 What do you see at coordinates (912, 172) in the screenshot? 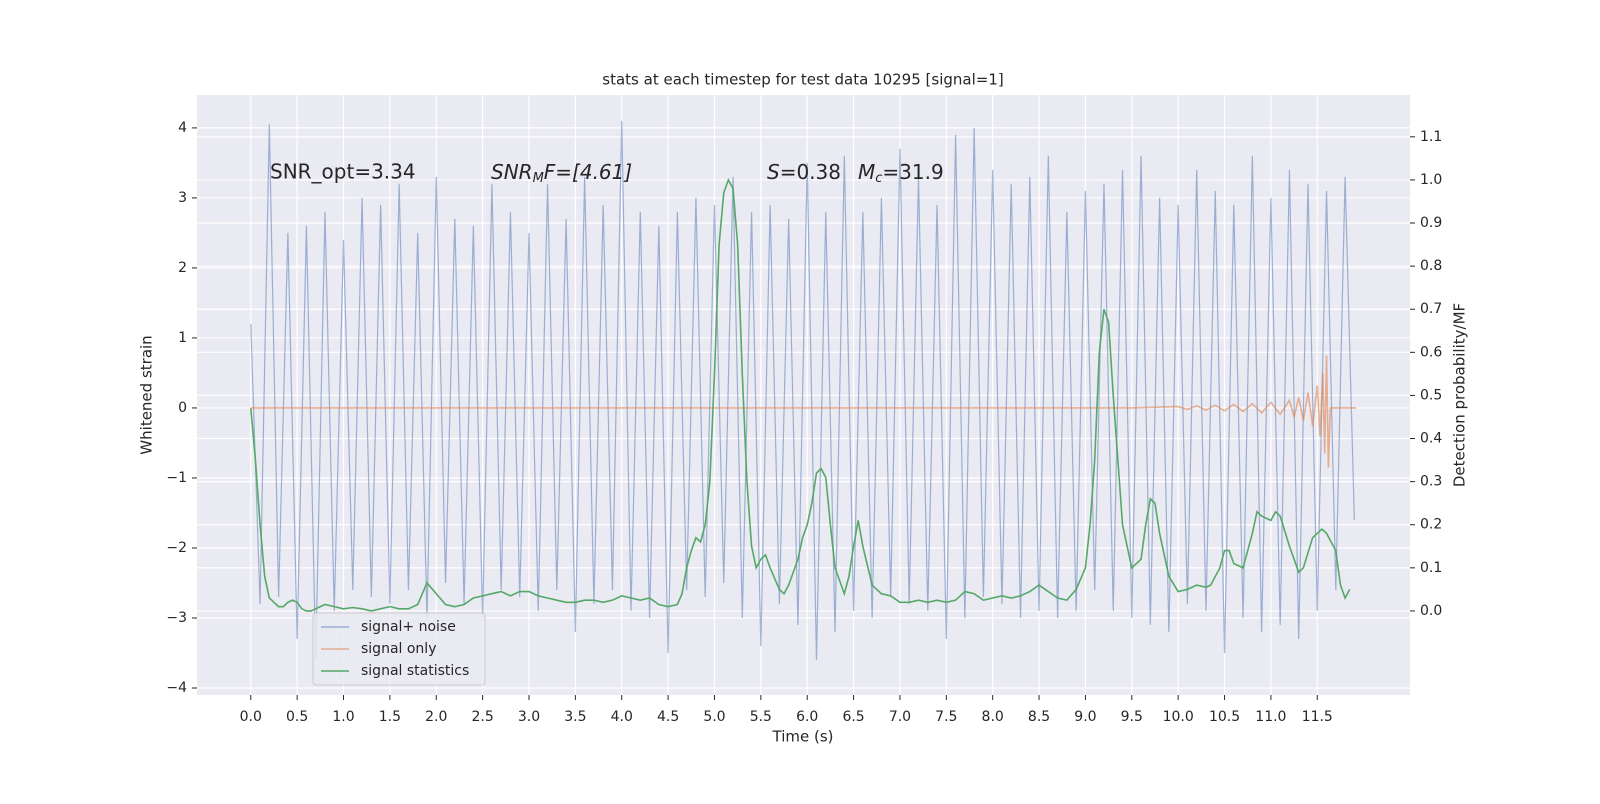
I see `annotation-part: =31.9` at bounding box center [912, 172].